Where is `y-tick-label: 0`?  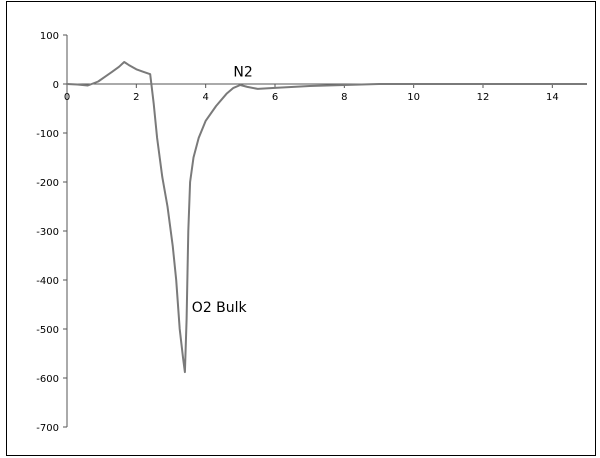
y-tick-label: 0 is located at coordinates (56, 85).